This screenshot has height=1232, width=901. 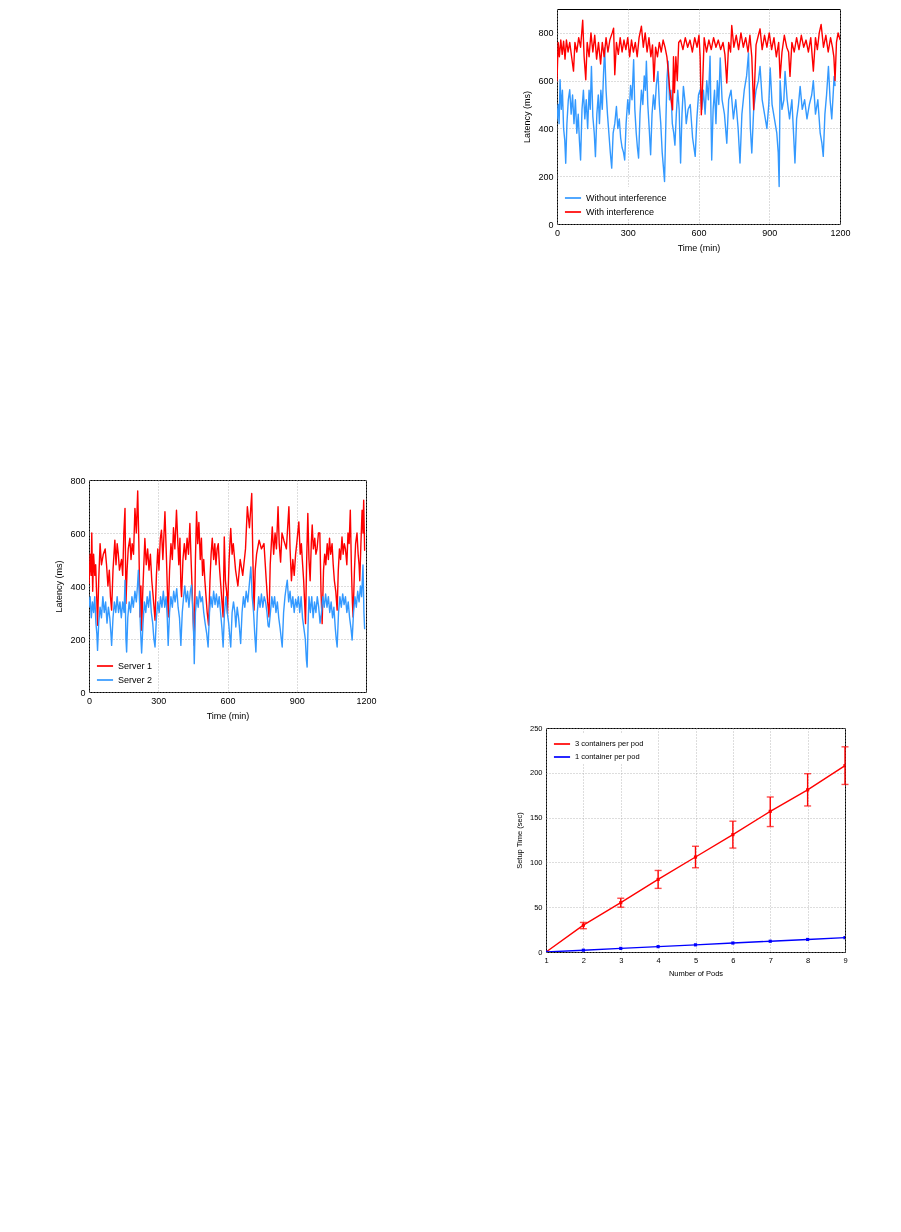 I want to click on legend-label: Server 2, so click(x=135, y=680).